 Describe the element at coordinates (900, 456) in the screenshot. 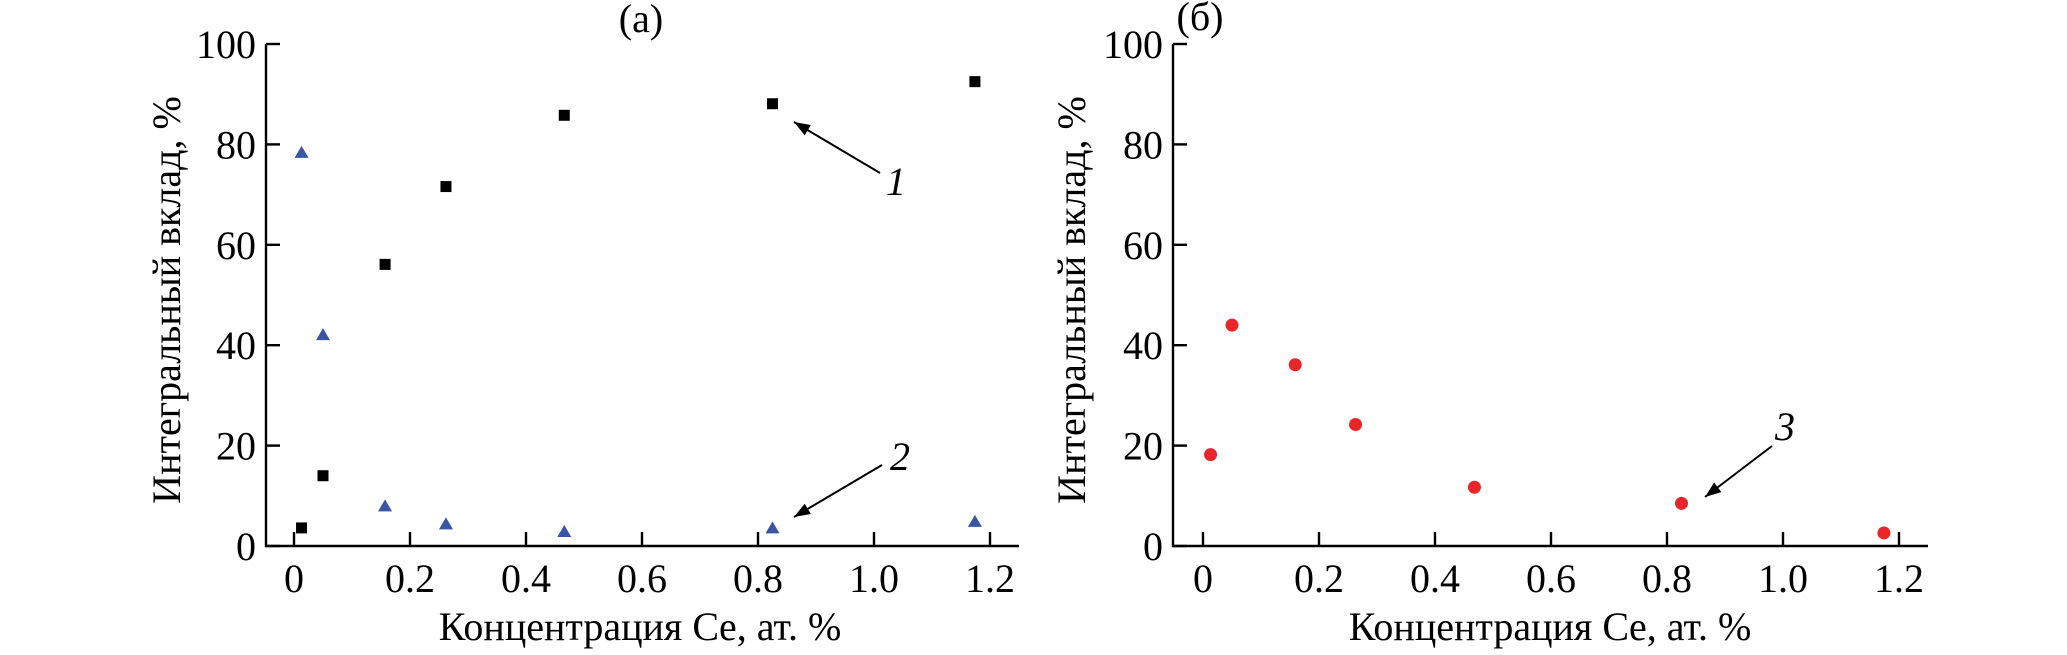

I see `annotation-label: 2` at that location.